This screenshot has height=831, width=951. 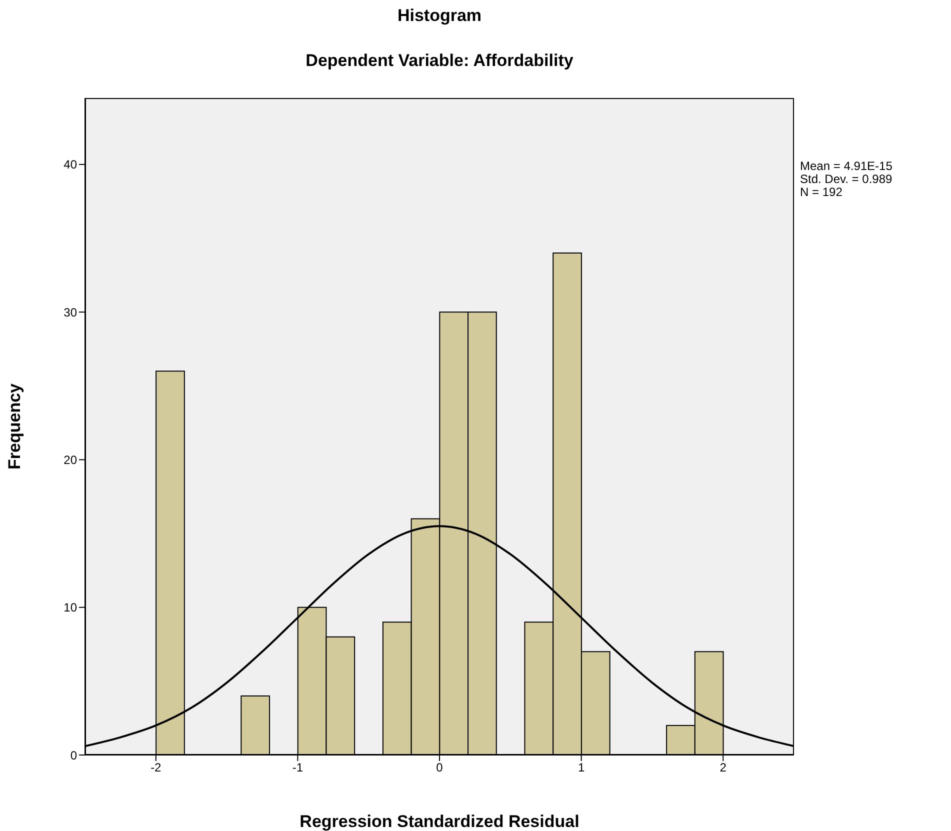 I want to click on x-tick-label: 2, so click(x=723, y=767).